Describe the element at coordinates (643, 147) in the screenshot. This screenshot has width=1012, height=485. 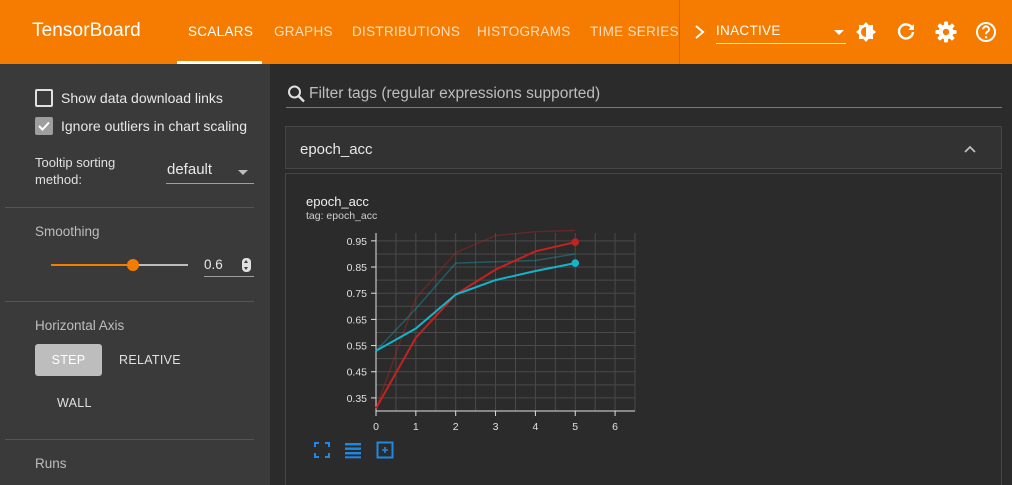
I see `tag-group-header: epoch_acc` at that location.